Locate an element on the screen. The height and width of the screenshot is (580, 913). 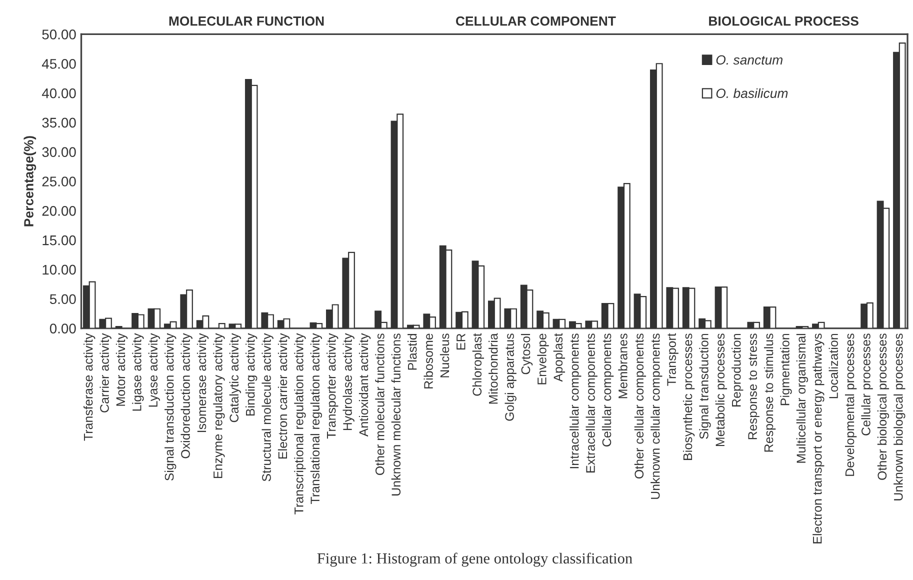
y-tick-label: 0.00 is located at coordinates (63, 329).